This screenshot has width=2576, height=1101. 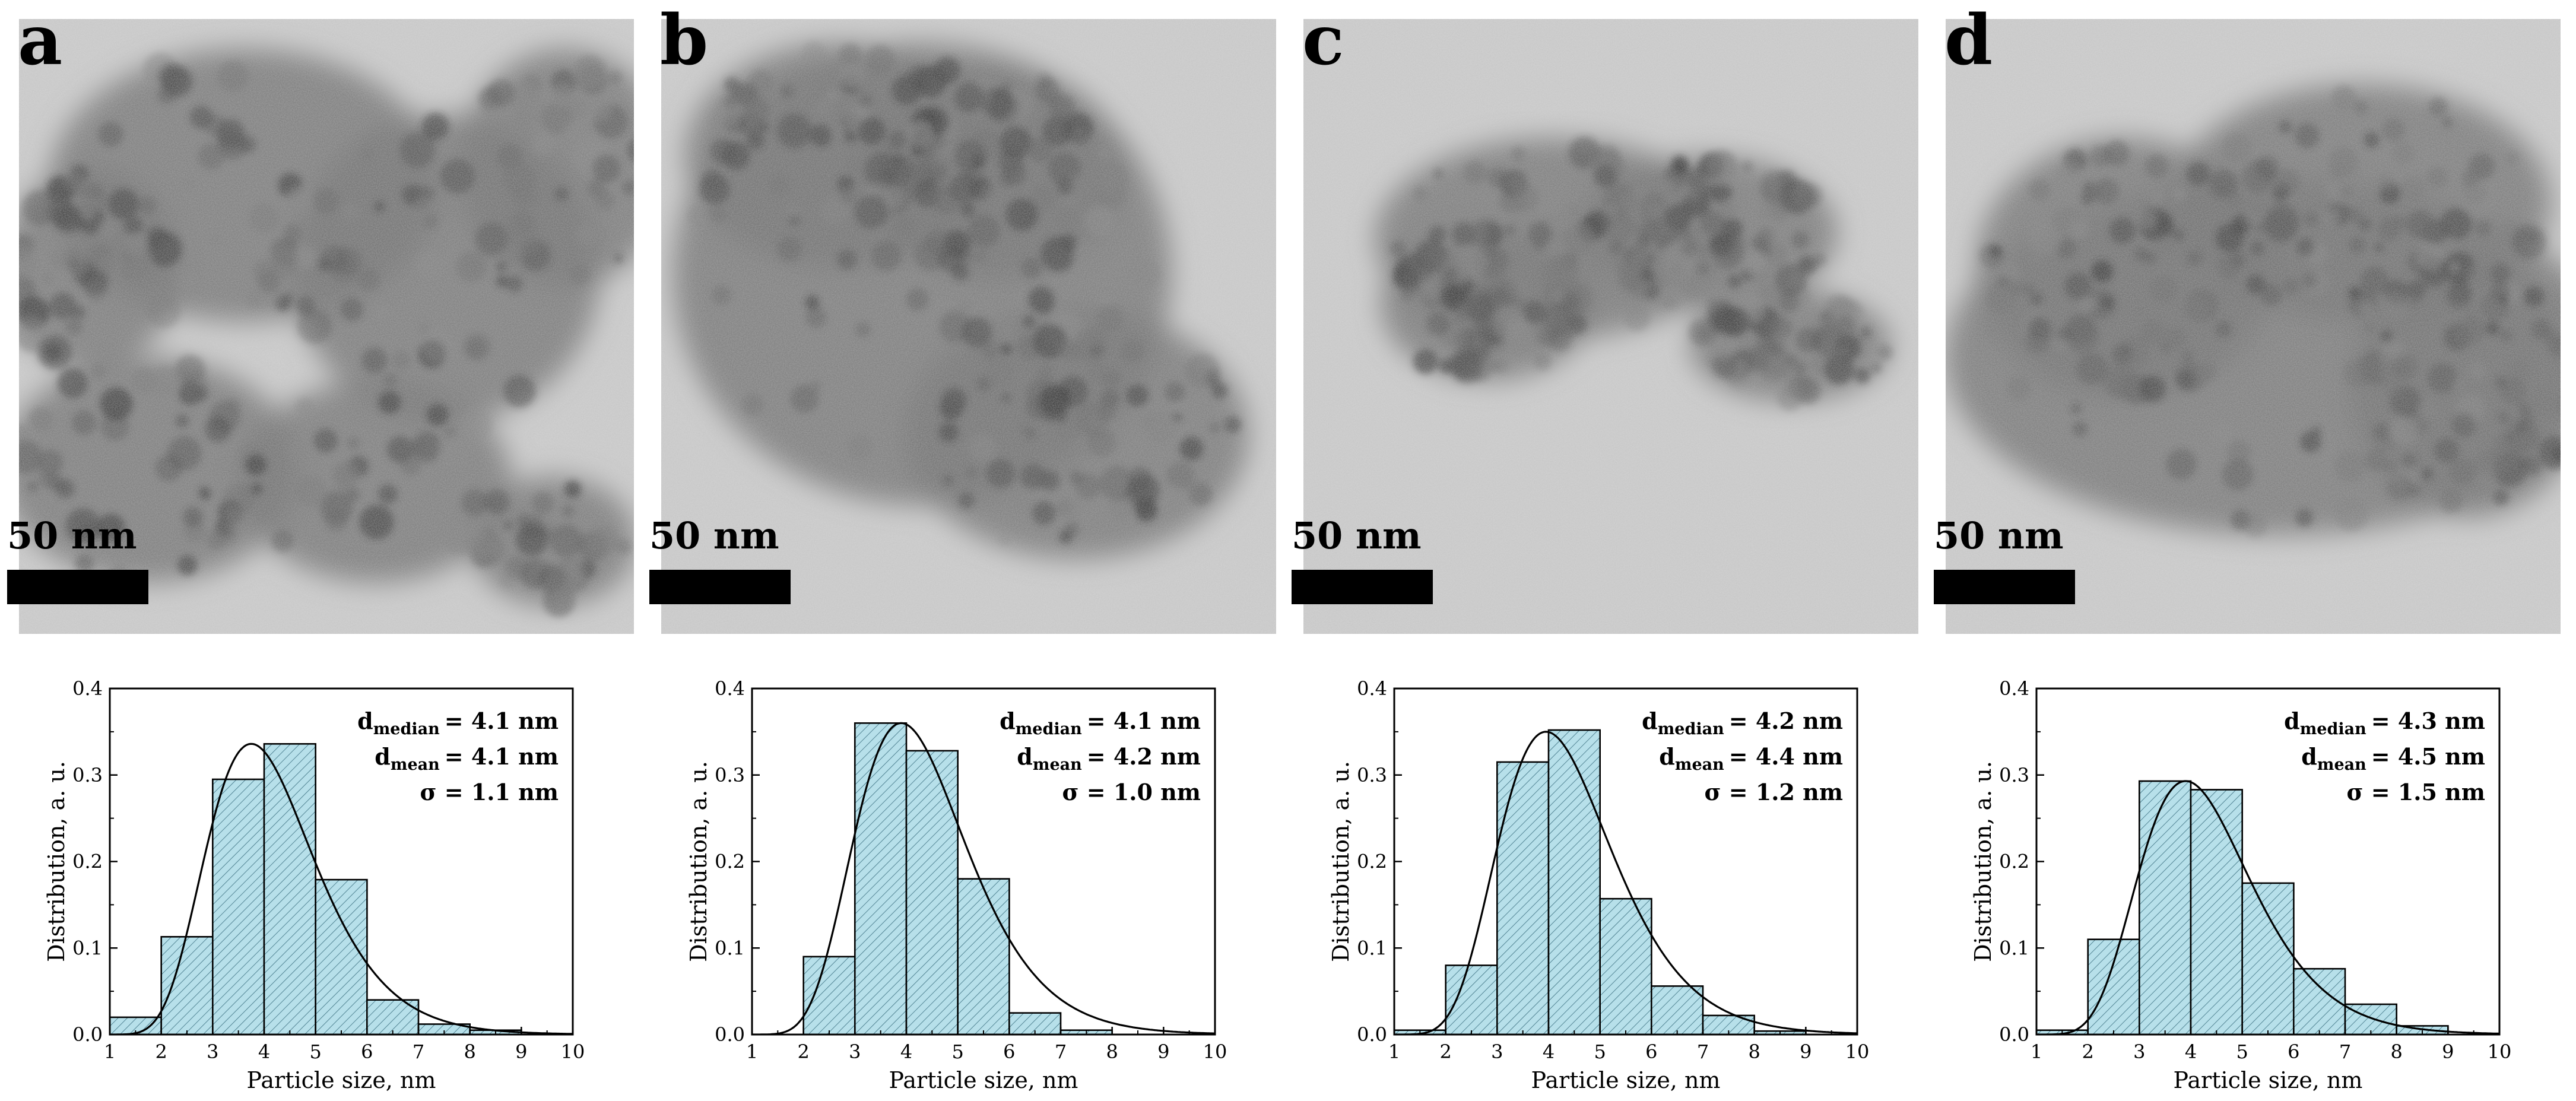 I want to click on stat-annotation: σ = 1.1 nm, so click(x=489, y=792).